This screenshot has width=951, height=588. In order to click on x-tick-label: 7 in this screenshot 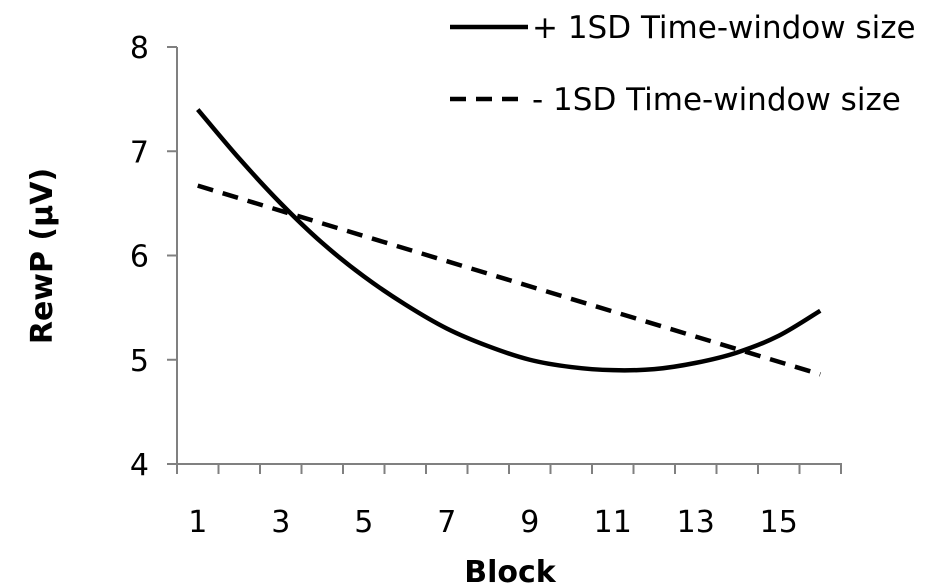, I will do `click(446, 522)`.